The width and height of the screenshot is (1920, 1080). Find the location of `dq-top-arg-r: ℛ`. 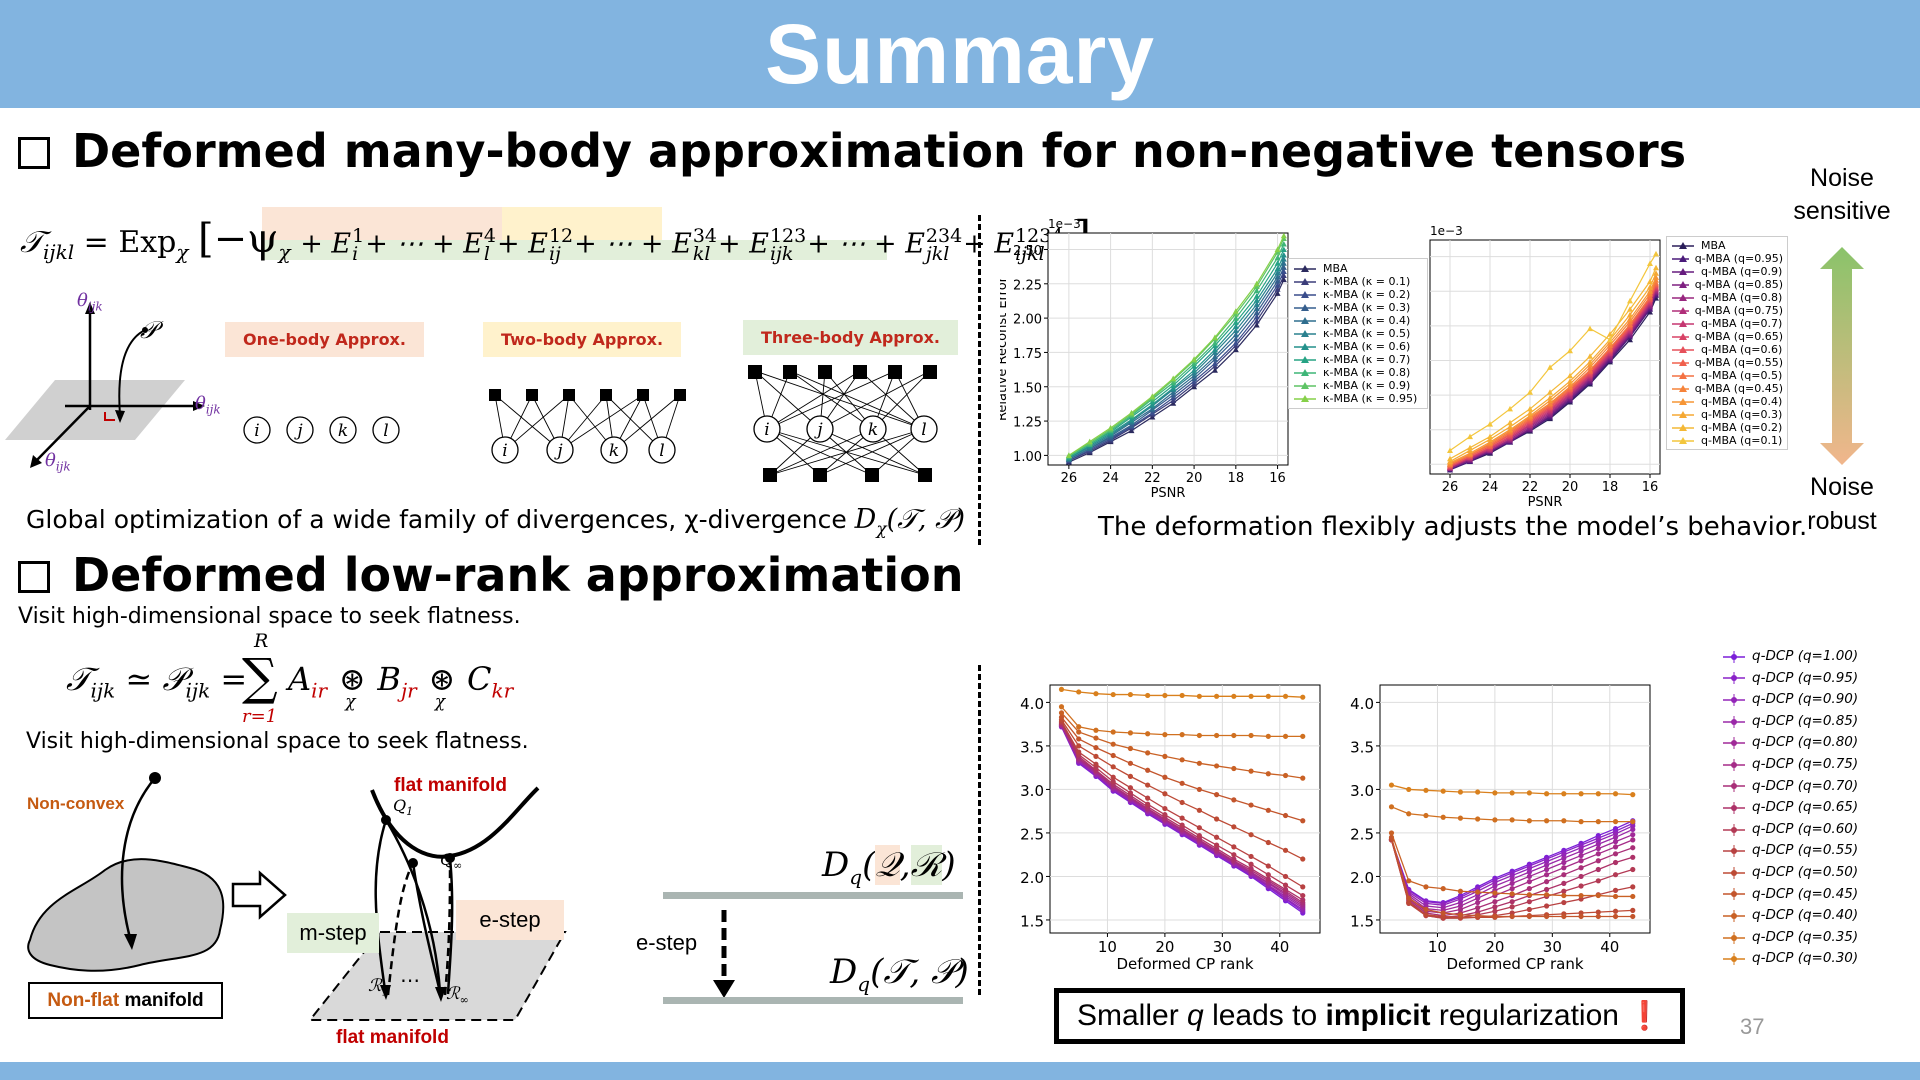

dq-top-arg-r: ℛ is located at coordinates (926, 865).